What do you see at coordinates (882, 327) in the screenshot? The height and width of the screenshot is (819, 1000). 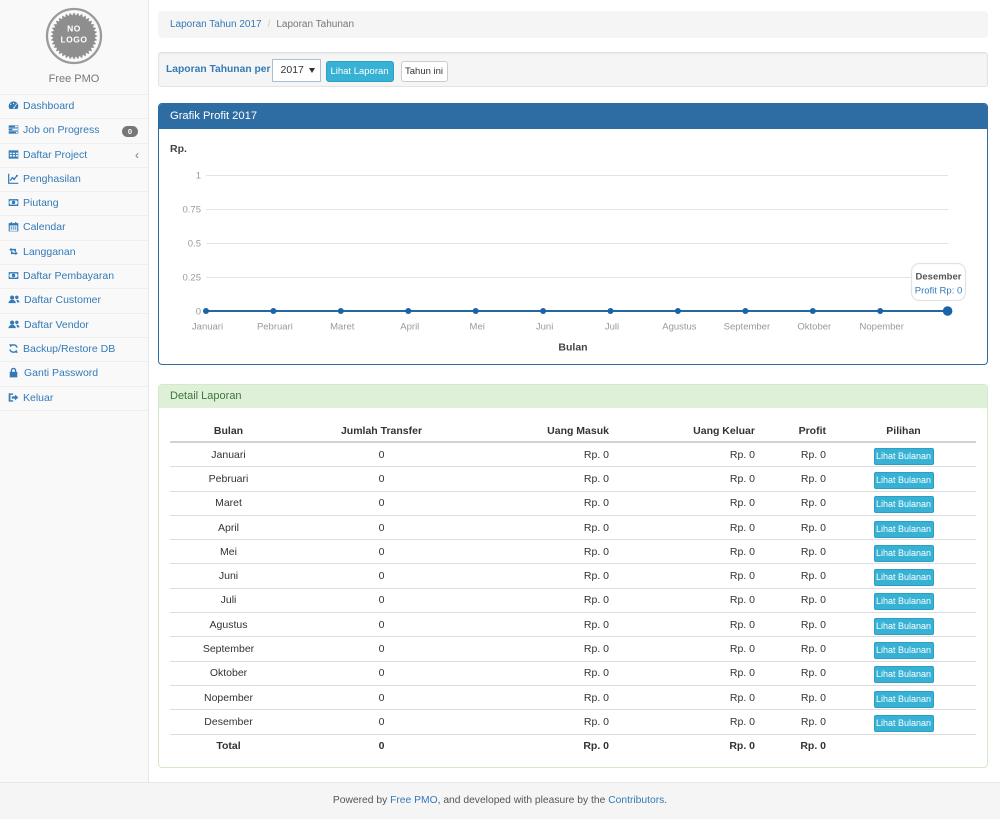 I see `svg-text: Nopember` at bounding box center [882, 327].